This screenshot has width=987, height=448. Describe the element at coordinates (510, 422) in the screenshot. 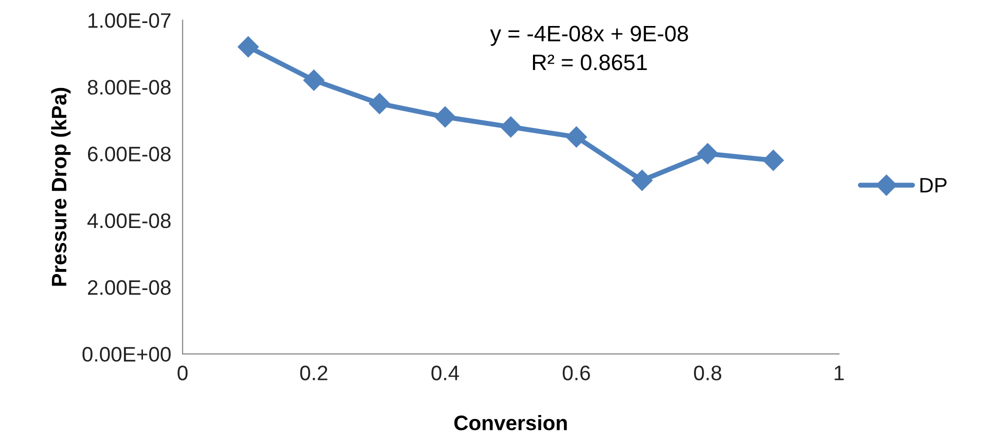

I see `x-axis-title: Conversion` at that location.